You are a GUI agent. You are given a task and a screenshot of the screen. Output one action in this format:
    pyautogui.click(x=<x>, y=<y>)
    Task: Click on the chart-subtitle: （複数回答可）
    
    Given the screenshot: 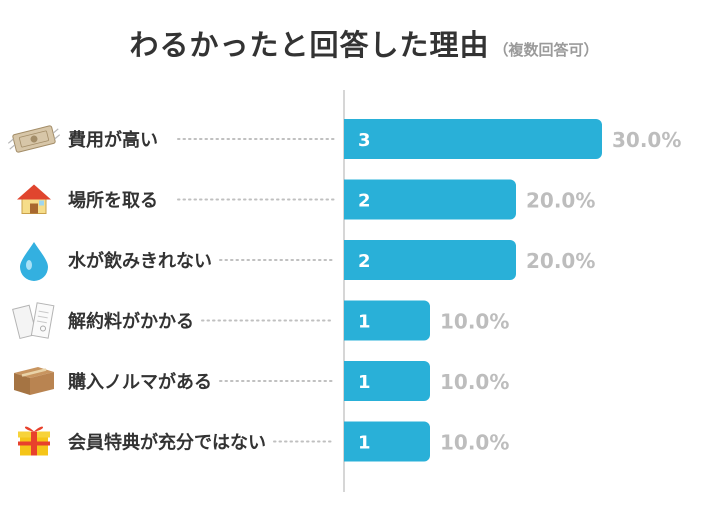 What is the action you would take?
    pyautogui.click(x=546, y=50)
    